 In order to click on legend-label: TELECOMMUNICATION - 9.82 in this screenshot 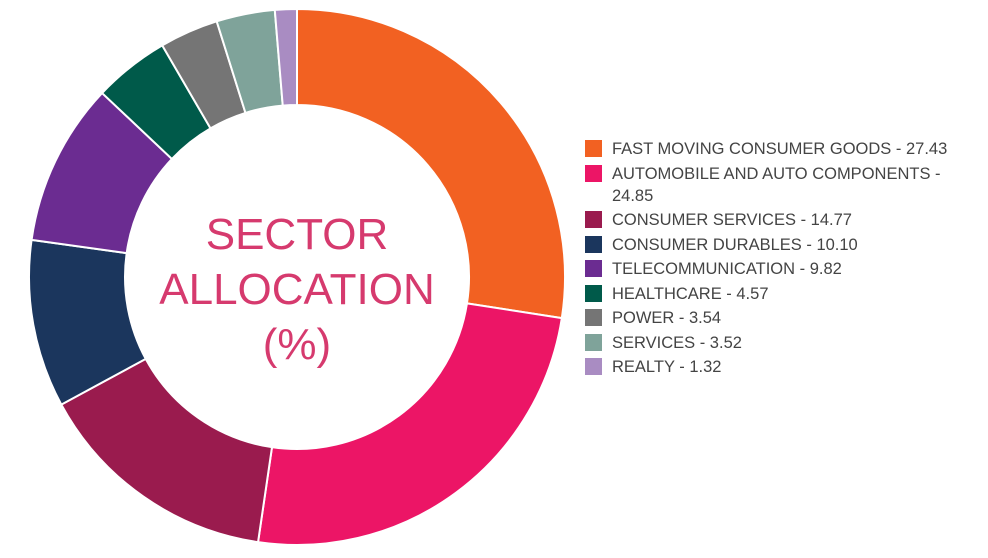, I will do `click(727, 269)`.